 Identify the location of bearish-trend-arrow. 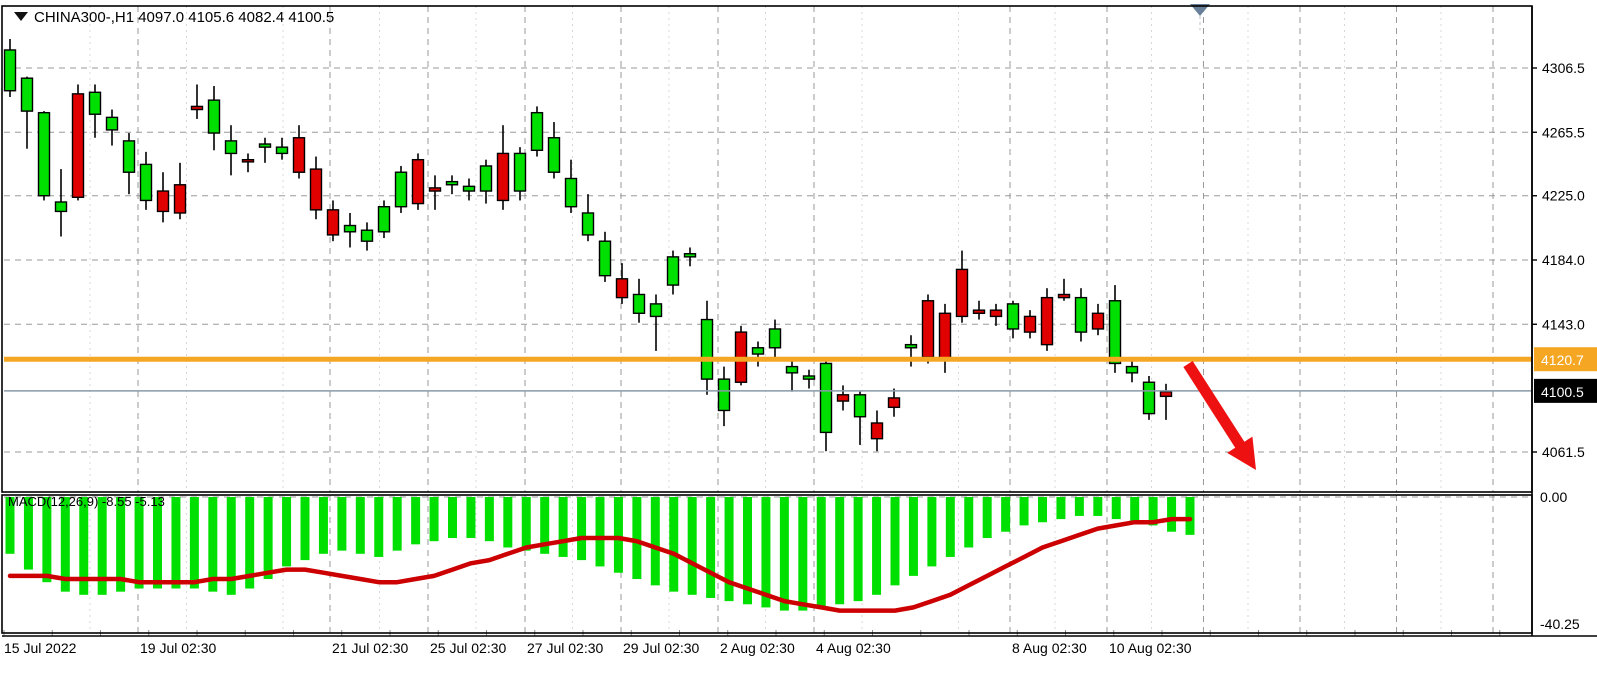
(1219, 415).